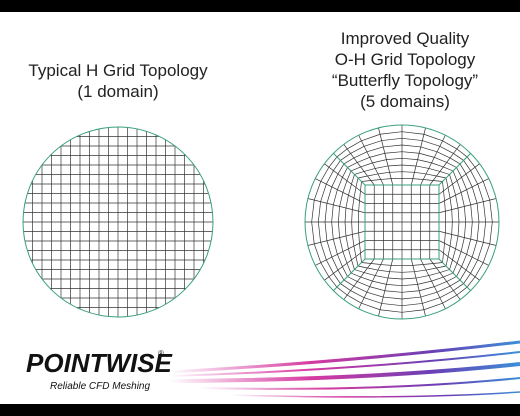 Image resolution: width=520 pixels, height=416 pixels. Describe the element at coordinates (405, 101) in the screenshot. I see `right-title: (5 domains)` at that location.